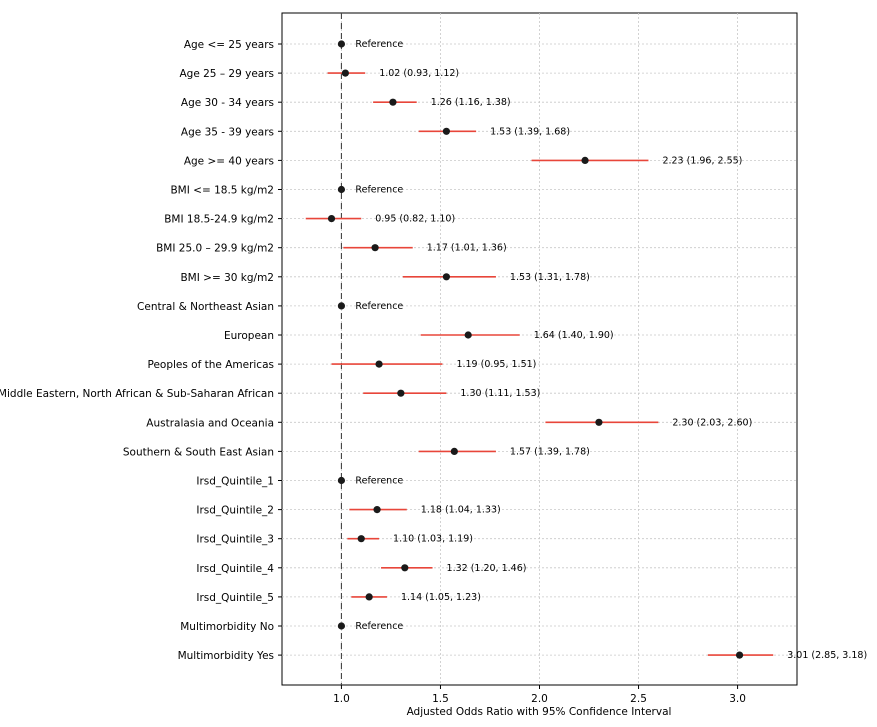 The image size is (877, 727). Describe the element at coordinates (638, 699) in the screenshot. I see `x-tick-label: 2.5` at that location.